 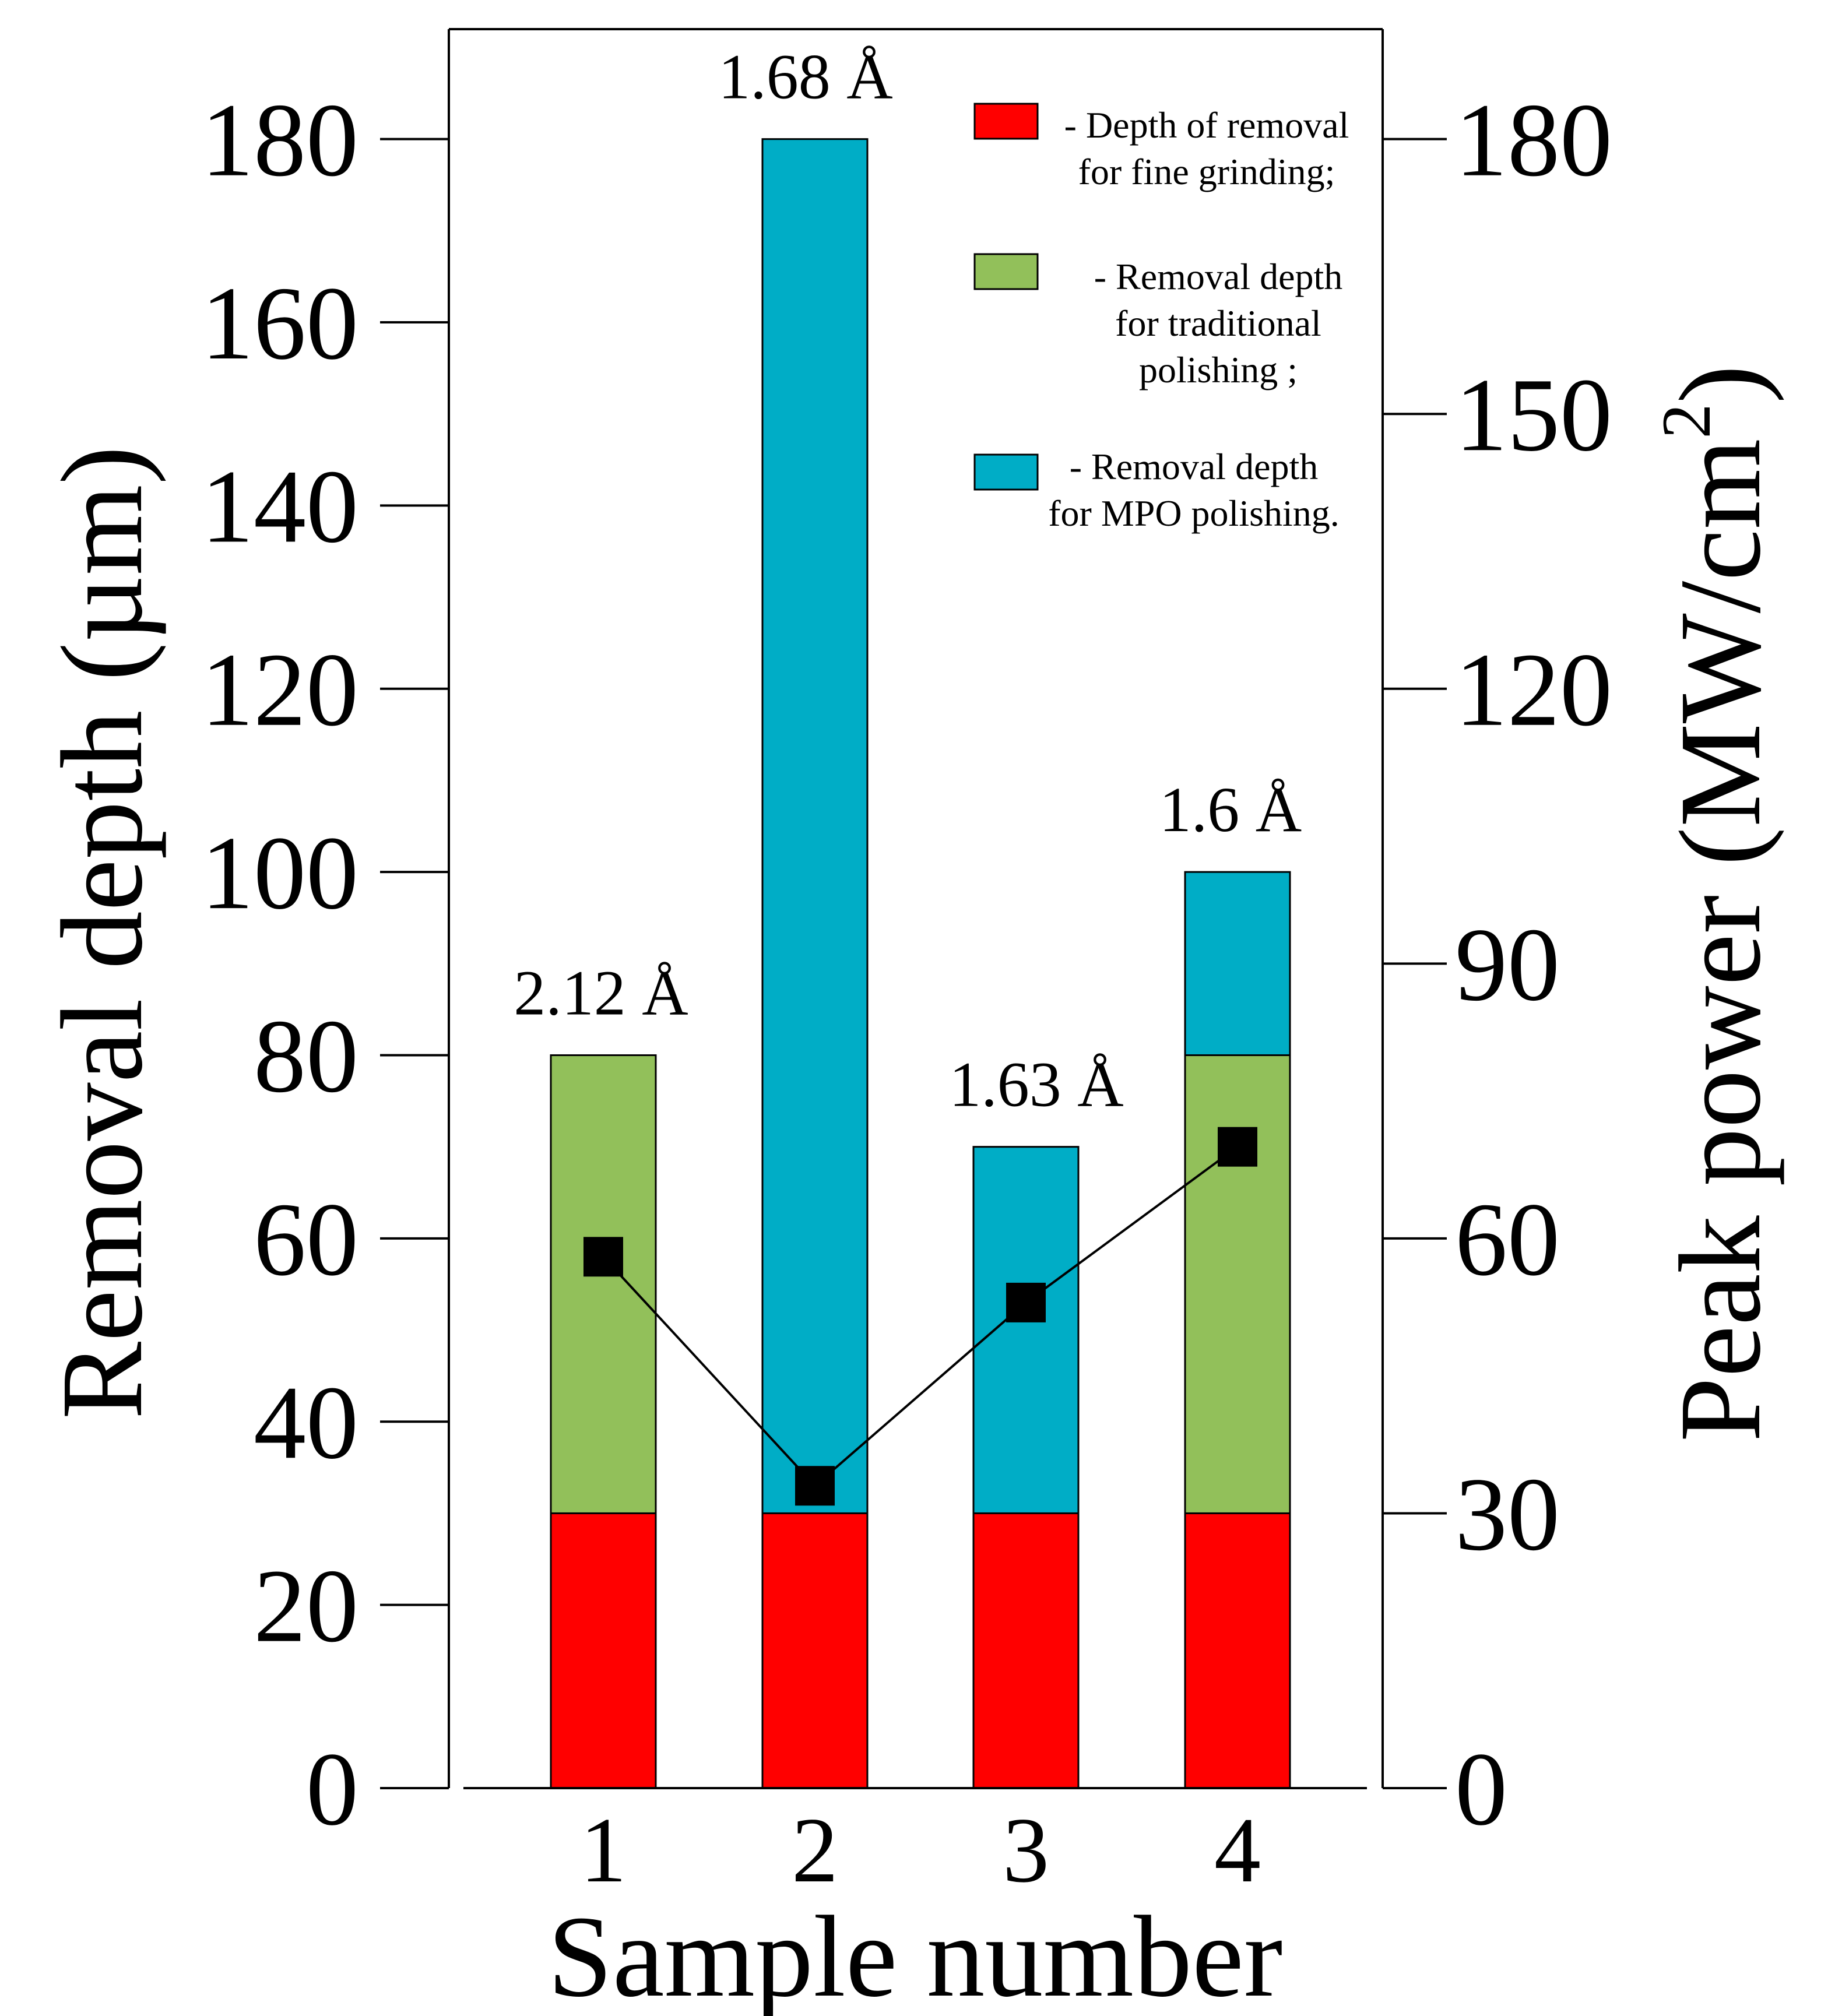 I want to click on y2-axis-title-superscript: 2, so click(x=1686, y=420).